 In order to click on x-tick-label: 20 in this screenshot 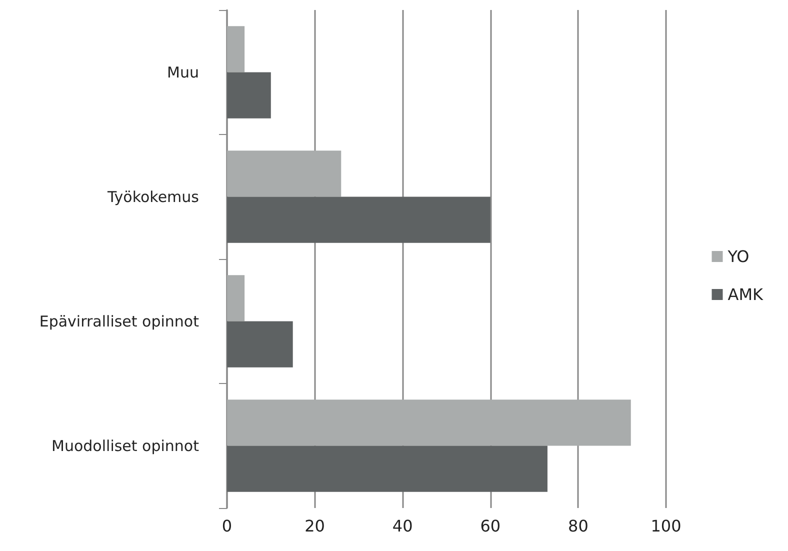, I will do `click(314, 526)`.